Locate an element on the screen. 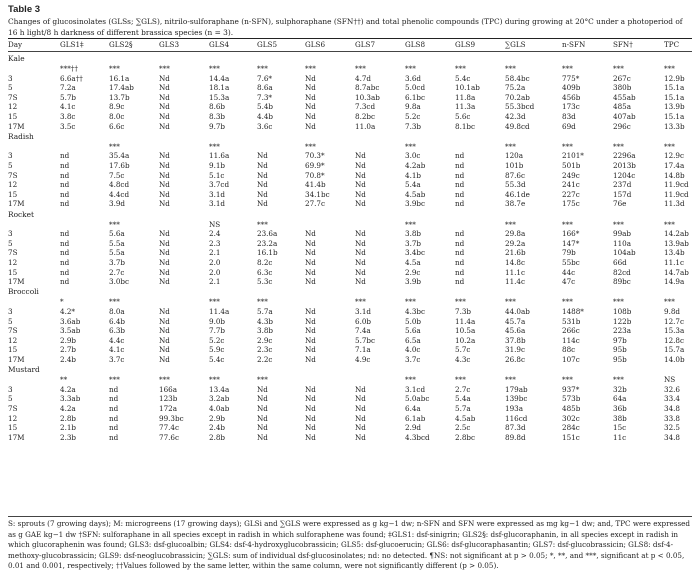  data-cell: 7.4a is located at coordinates (363, 331).